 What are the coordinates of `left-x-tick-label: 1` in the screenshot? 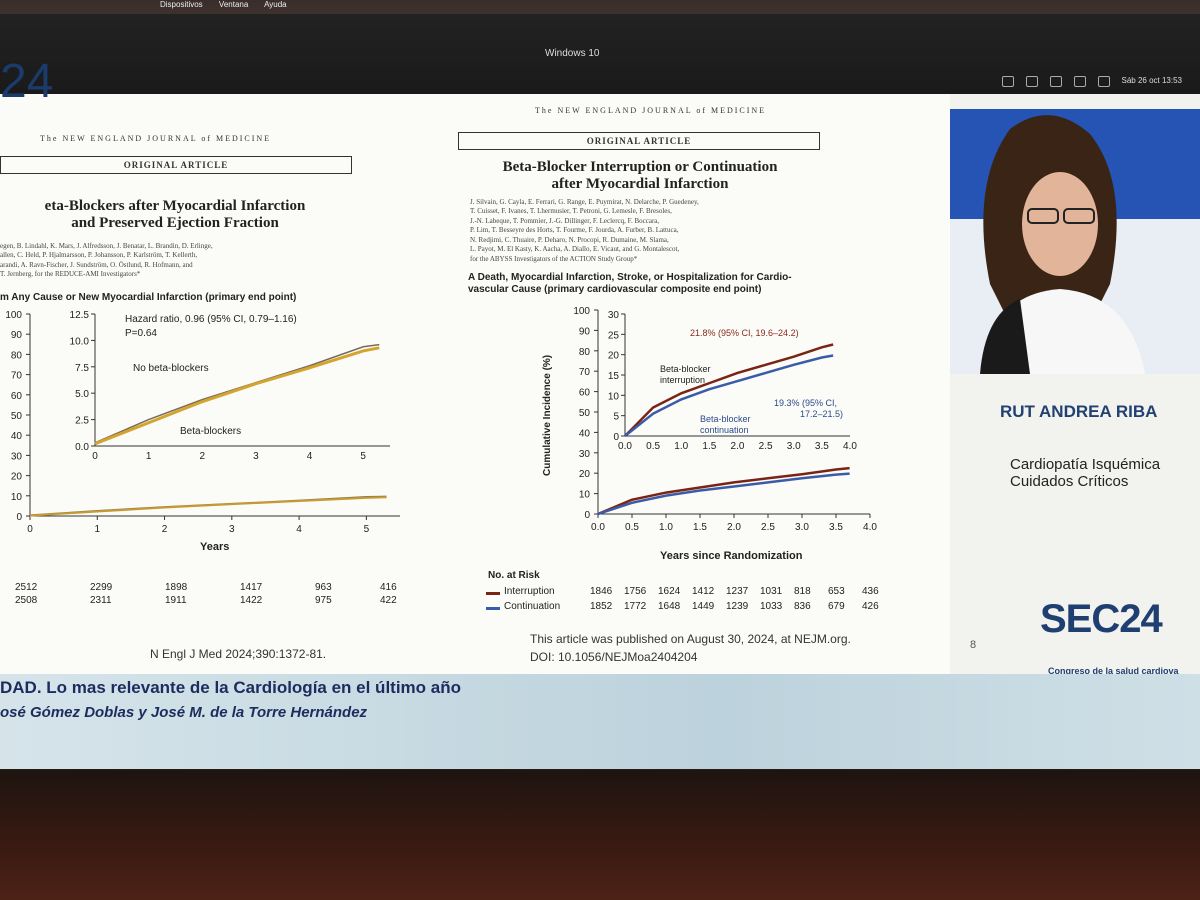 It's located at (97, 529).